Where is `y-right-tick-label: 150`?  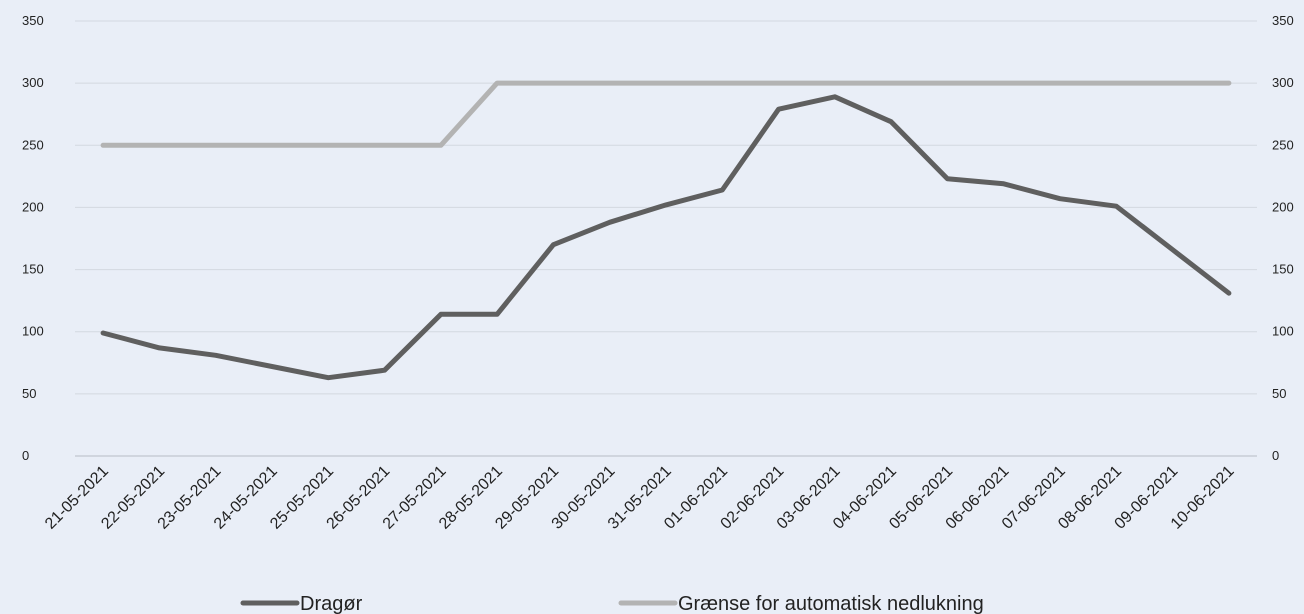
y-right-tick-label: 150 is located at coordinates (1283, 269).